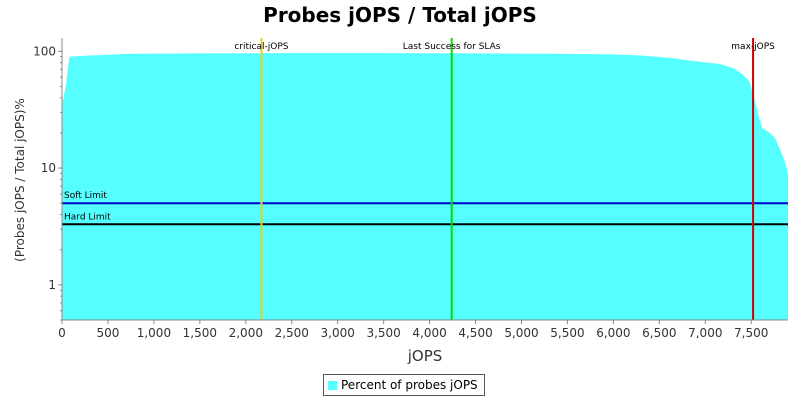 The width and height of the screenshot is (800, 400). Describe the element at coordinates (751, 333) in the screenshot. I see `x-tick-label-15: 7,500` at that location.